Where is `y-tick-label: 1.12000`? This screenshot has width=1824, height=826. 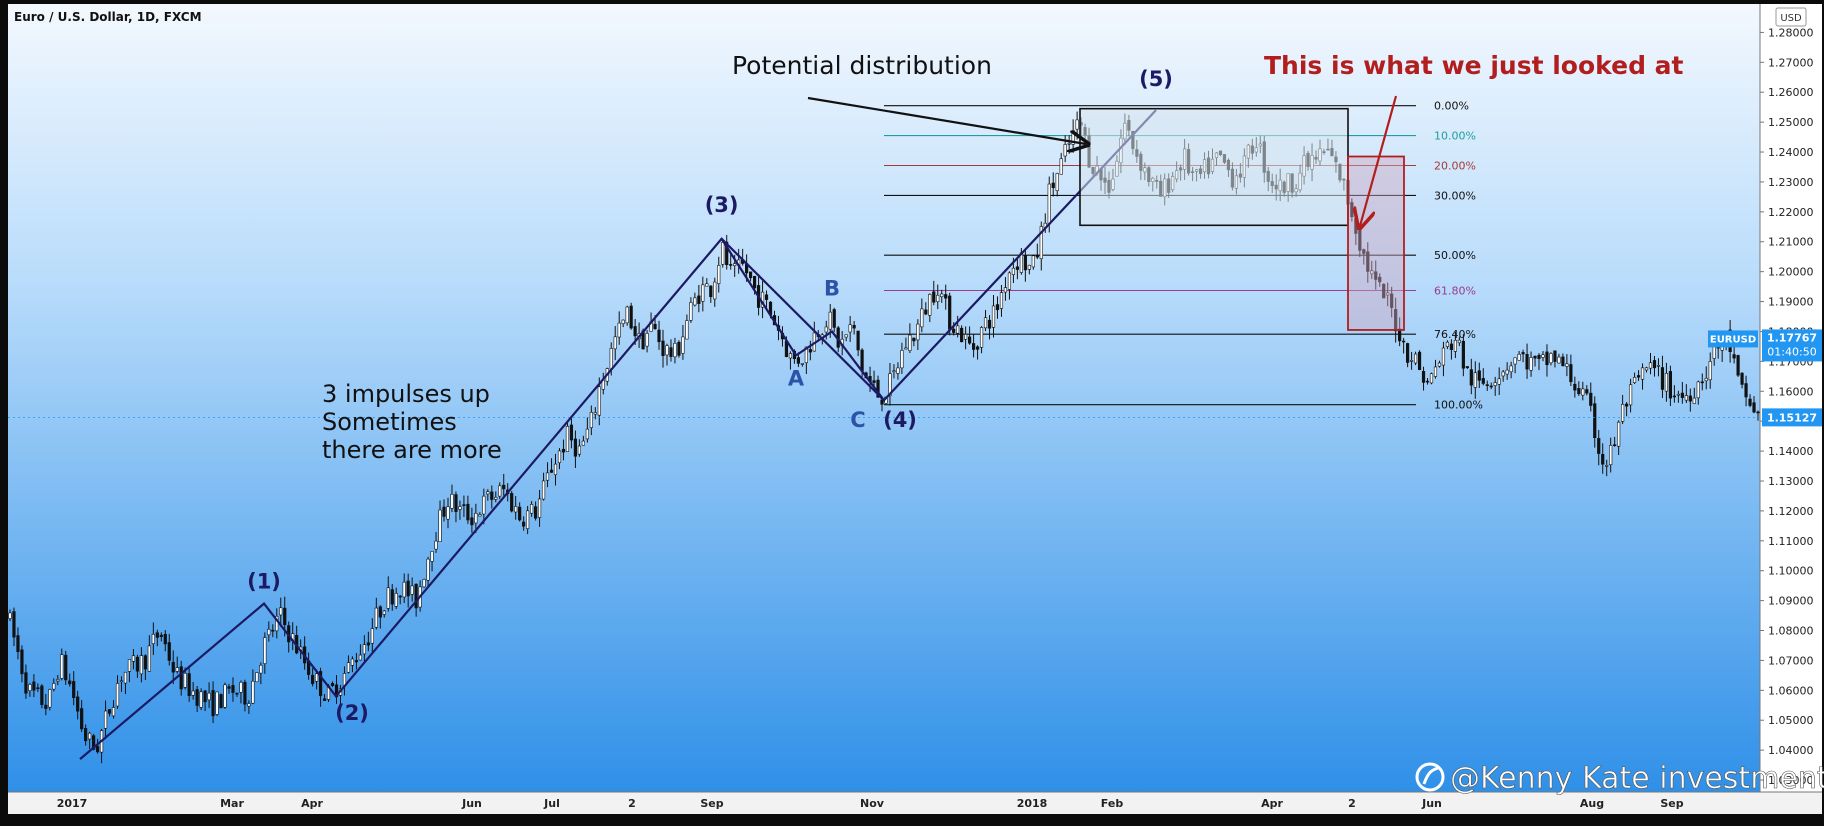 y-tick-label: 1.12000 is located at coordinates (1791, 511).